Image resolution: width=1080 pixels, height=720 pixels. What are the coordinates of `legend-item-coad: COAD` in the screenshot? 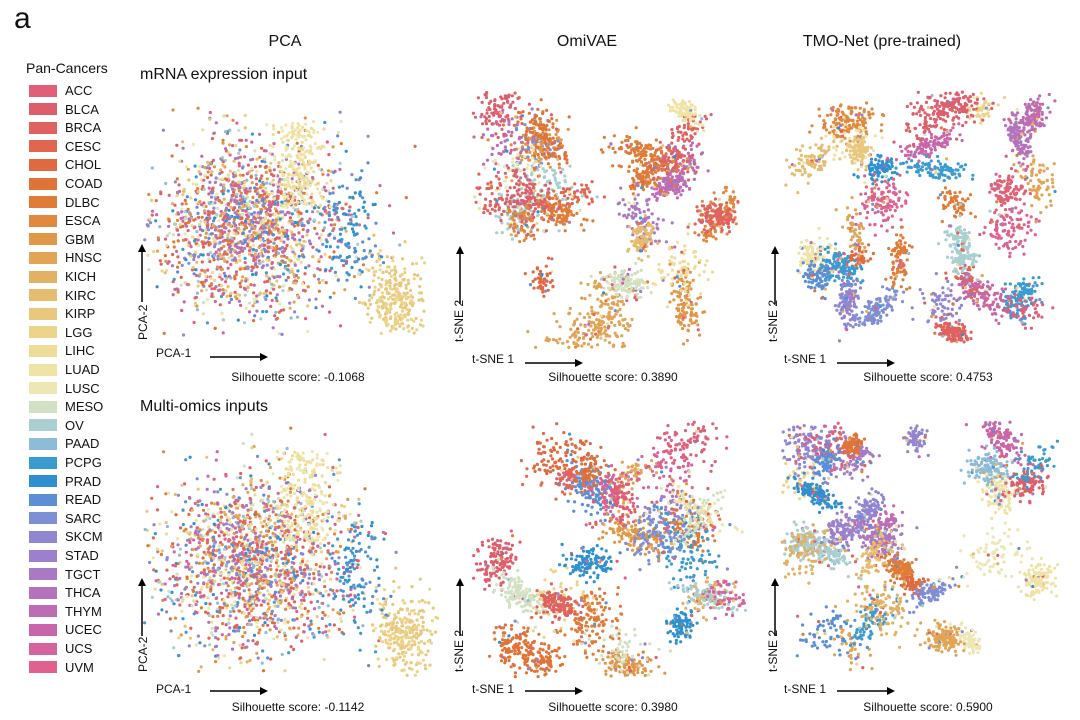 It's located at (66, 183).